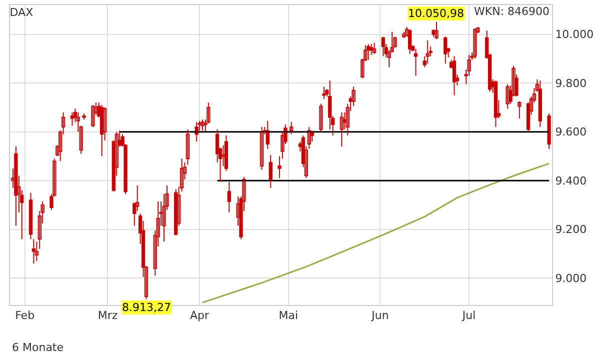  I want to click on y-tick-label: 10.000, so click(574, 35).